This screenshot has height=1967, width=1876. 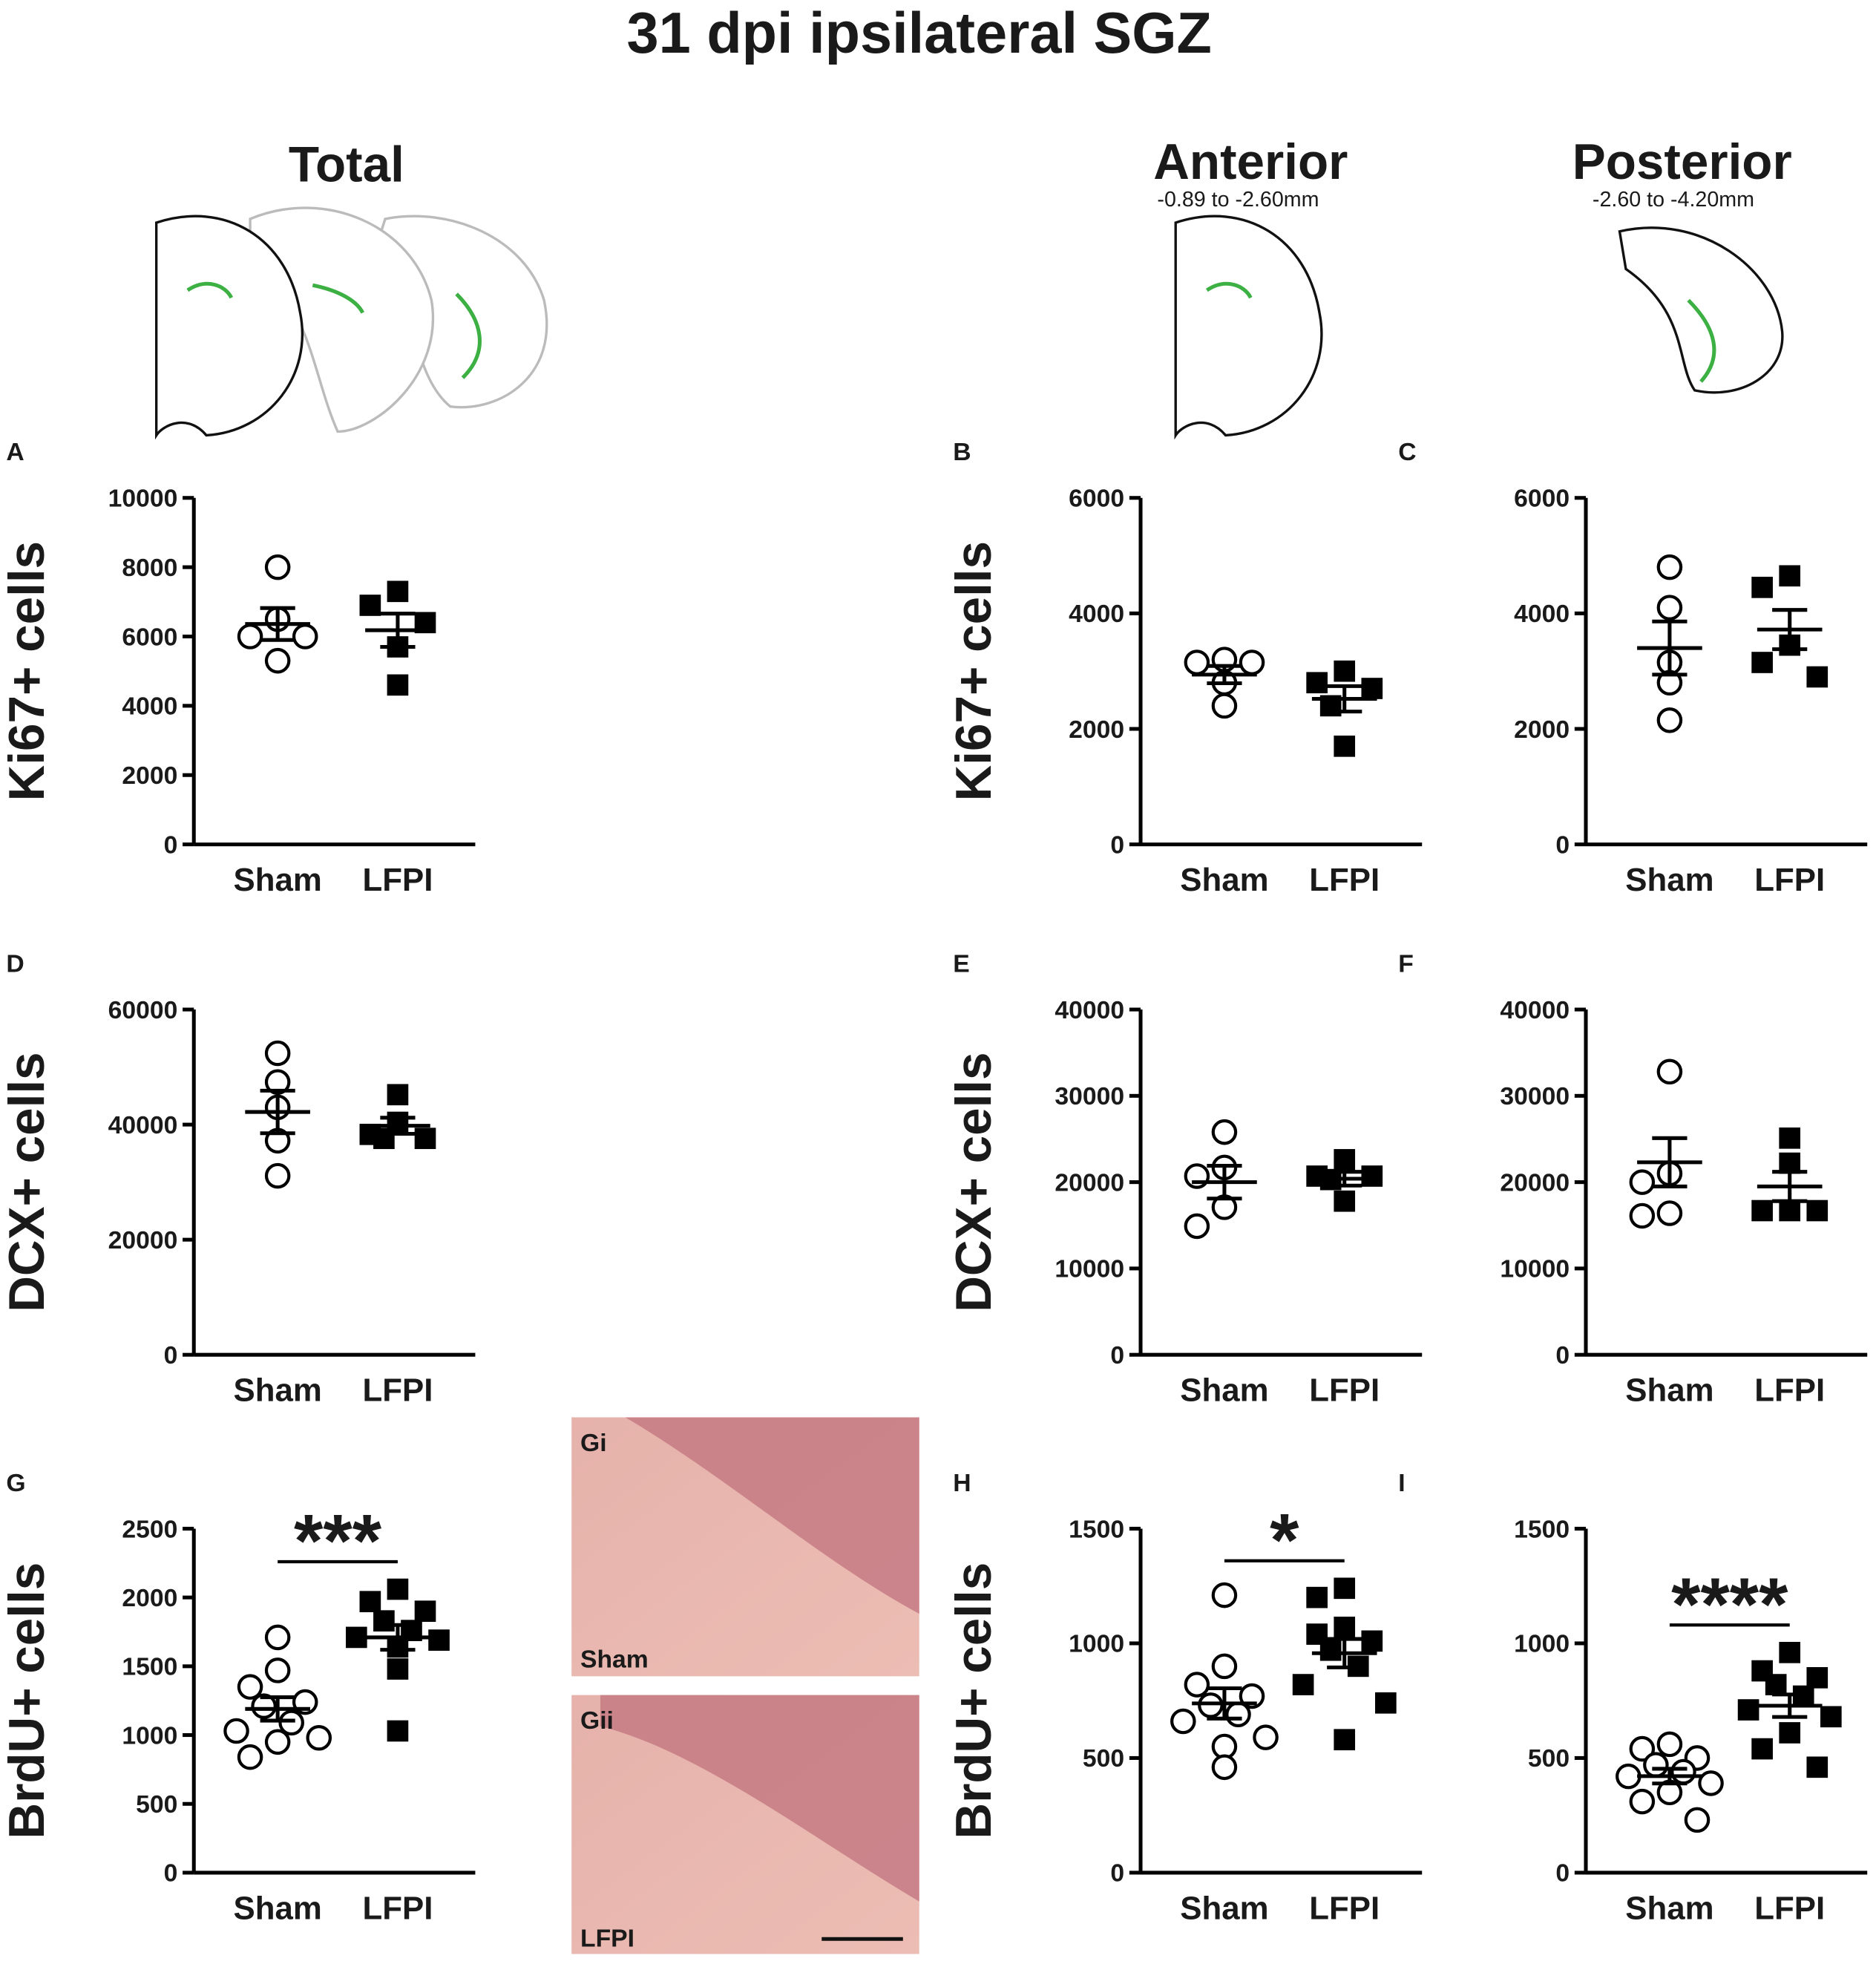 What do you see at coordinates (1238, 200) in the screenshot?
I see `column-range: -0.89 to -2.60mm` at bounding box center [1238, 200].